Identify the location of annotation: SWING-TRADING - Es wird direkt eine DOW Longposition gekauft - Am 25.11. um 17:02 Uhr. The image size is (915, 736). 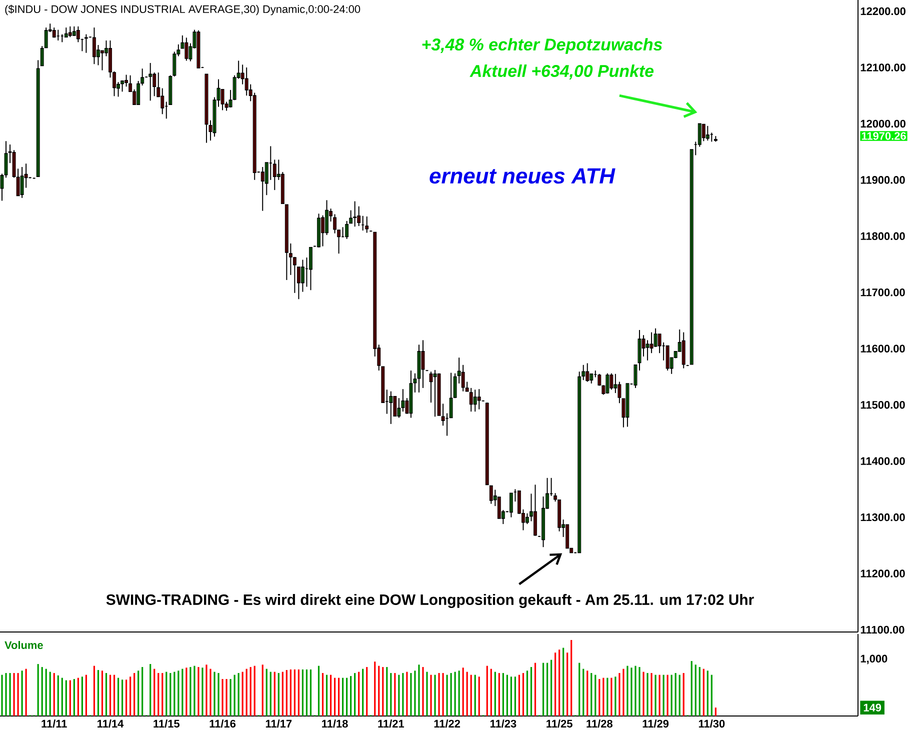
(430, 601).